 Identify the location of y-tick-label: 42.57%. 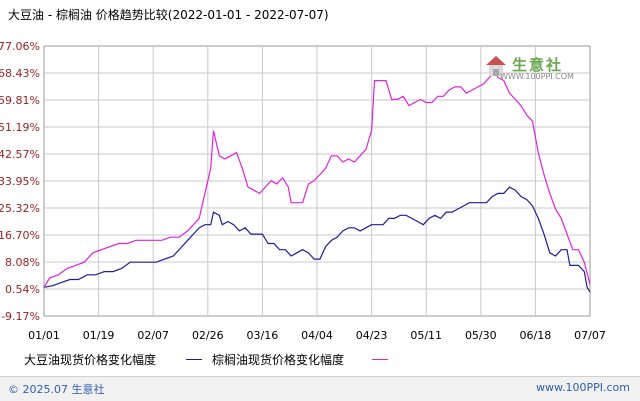
(20, 154).